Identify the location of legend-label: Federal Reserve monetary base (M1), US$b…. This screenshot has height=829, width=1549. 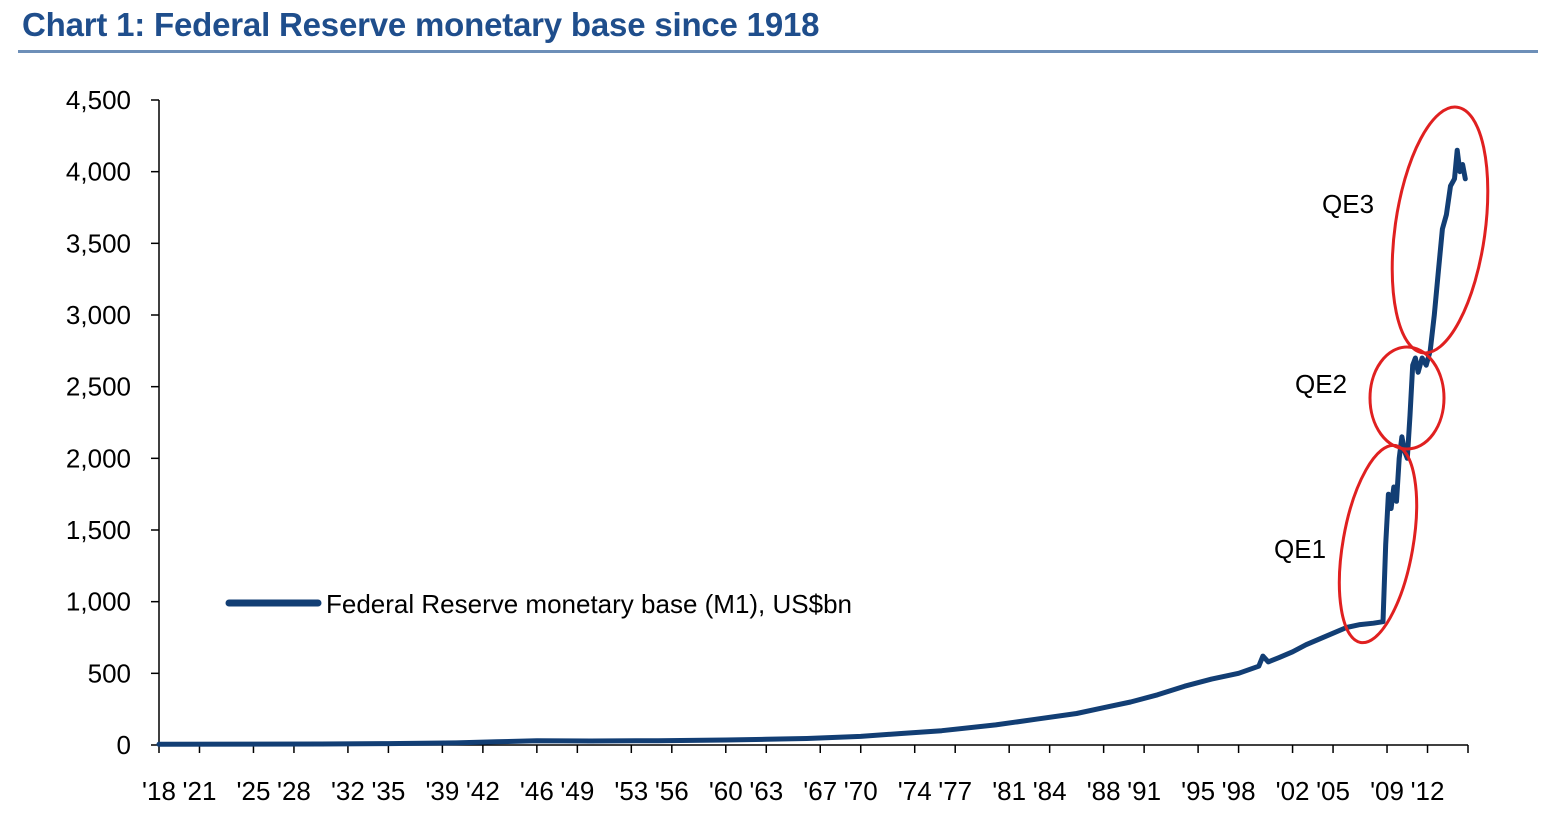
(589, 604).